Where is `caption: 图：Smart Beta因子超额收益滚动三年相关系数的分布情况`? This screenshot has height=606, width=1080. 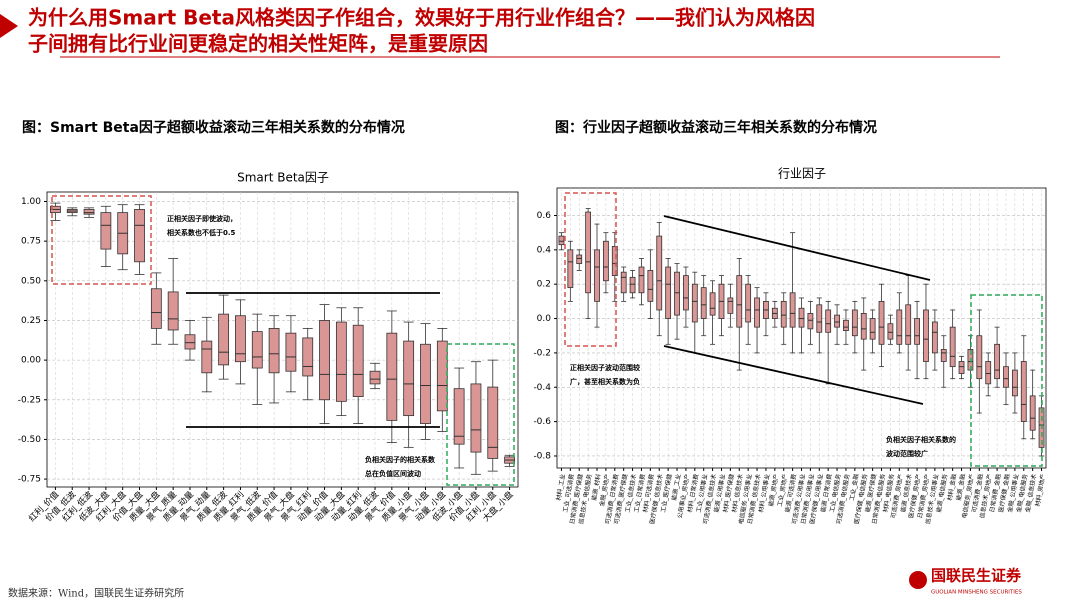 caption: 图：Smart Beta因子超额收益滚动三年相关系数的分布情况 is located at coordinates (213, 127).